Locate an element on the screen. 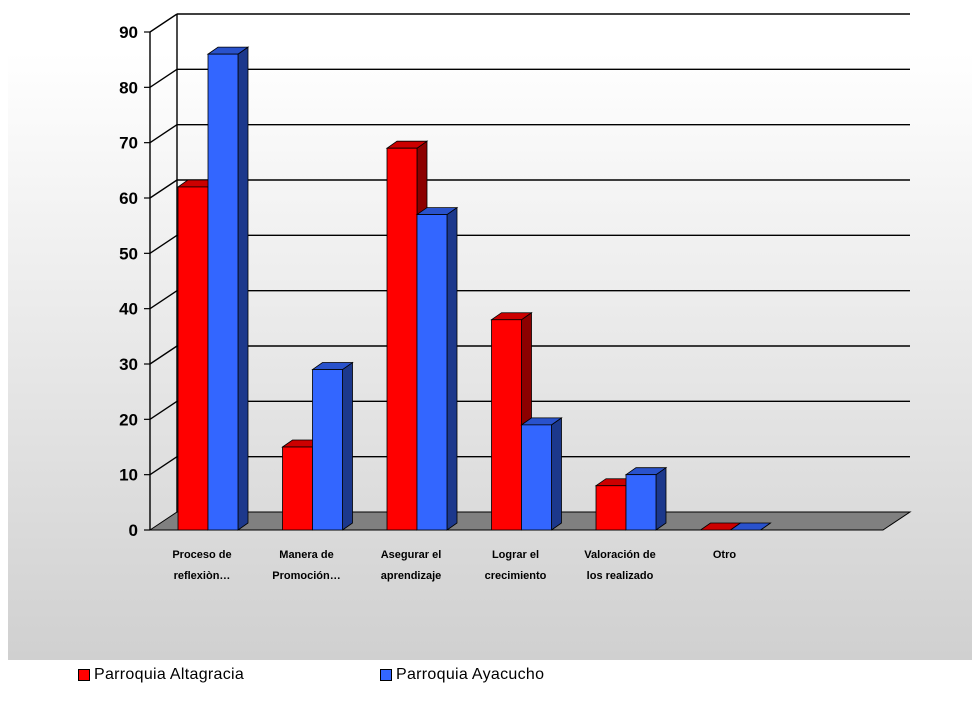 This screenshot has height=702, width=972. legend-swatch-ayacucho is located at coordinates (386, 675).